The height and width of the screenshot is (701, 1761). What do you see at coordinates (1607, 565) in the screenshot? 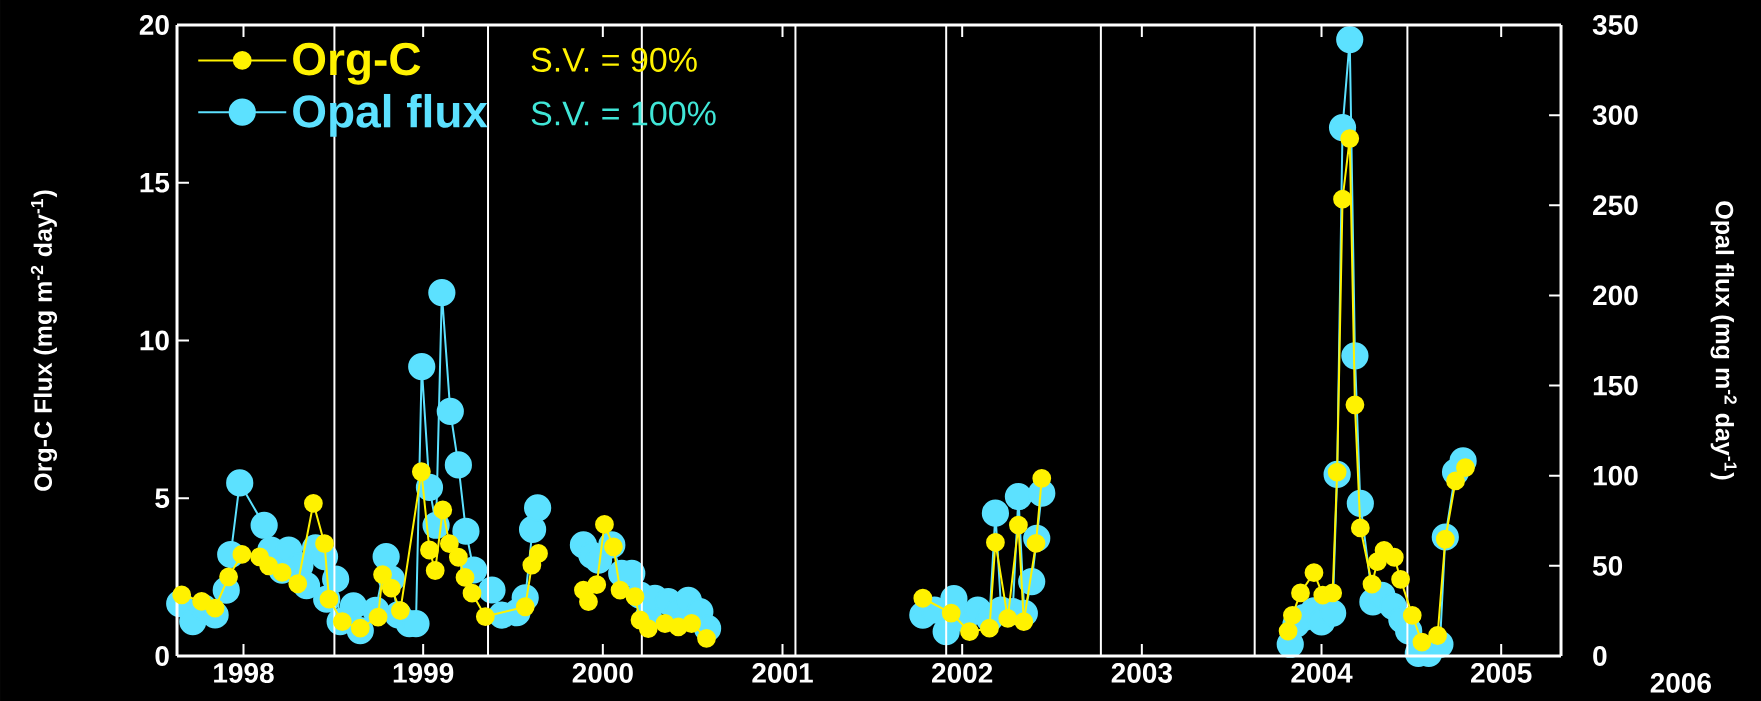
I see `y2-tick-label: 50` at bounding box center [1607, 565].